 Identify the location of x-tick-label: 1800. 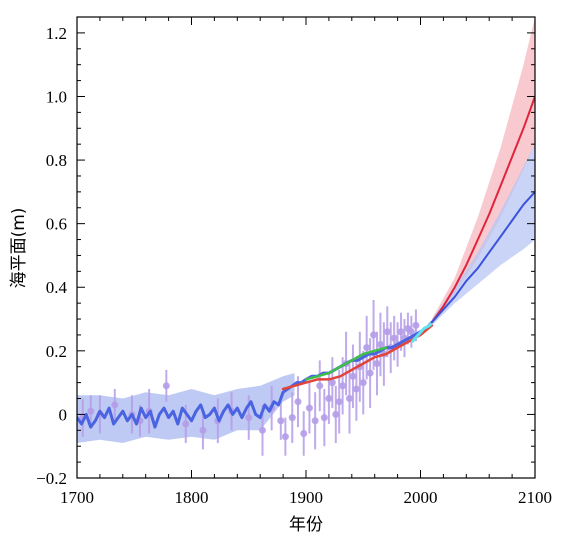
(192, 497).